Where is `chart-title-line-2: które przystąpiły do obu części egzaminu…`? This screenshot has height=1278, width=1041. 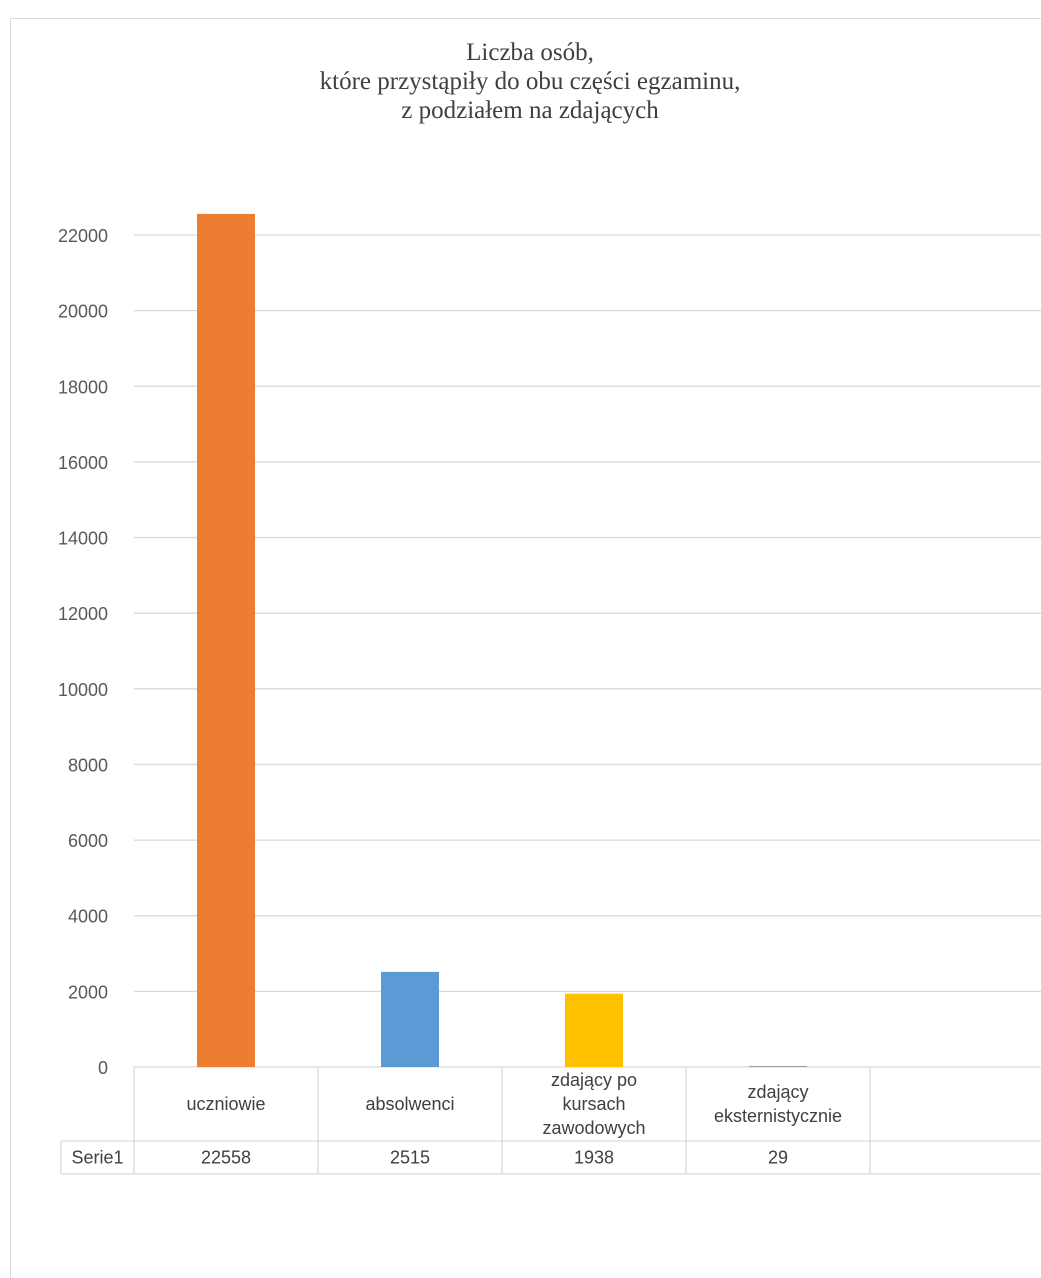
chart-title-line-2: które przystąpiły do obu części egzaminu… is located at coordinates (530, 81).